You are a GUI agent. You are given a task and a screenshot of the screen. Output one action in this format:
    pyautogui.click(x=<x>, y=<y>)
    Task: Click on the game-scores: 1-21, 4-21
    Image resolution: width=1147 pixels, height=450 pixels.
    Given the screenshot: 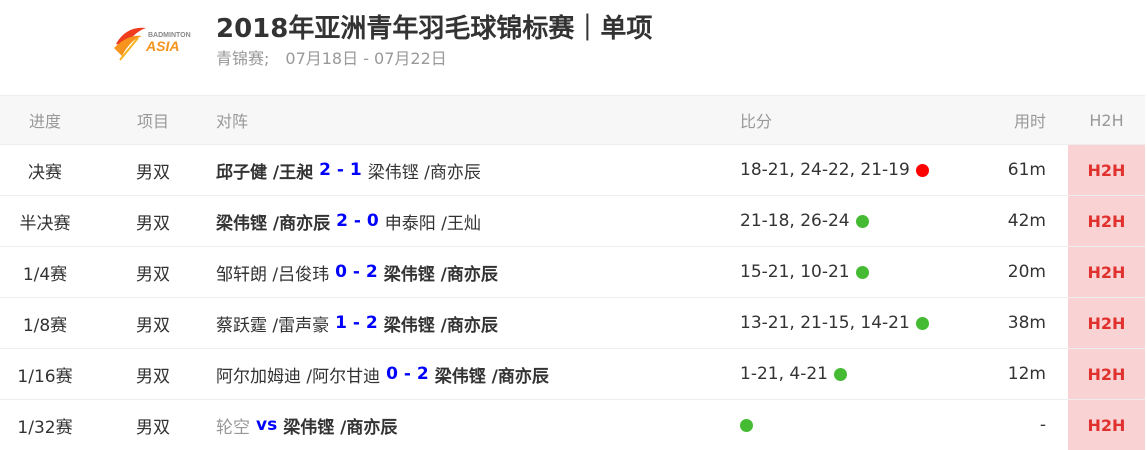 What is the action you would take?
    pyautogui.click(x=793, y=374)
    